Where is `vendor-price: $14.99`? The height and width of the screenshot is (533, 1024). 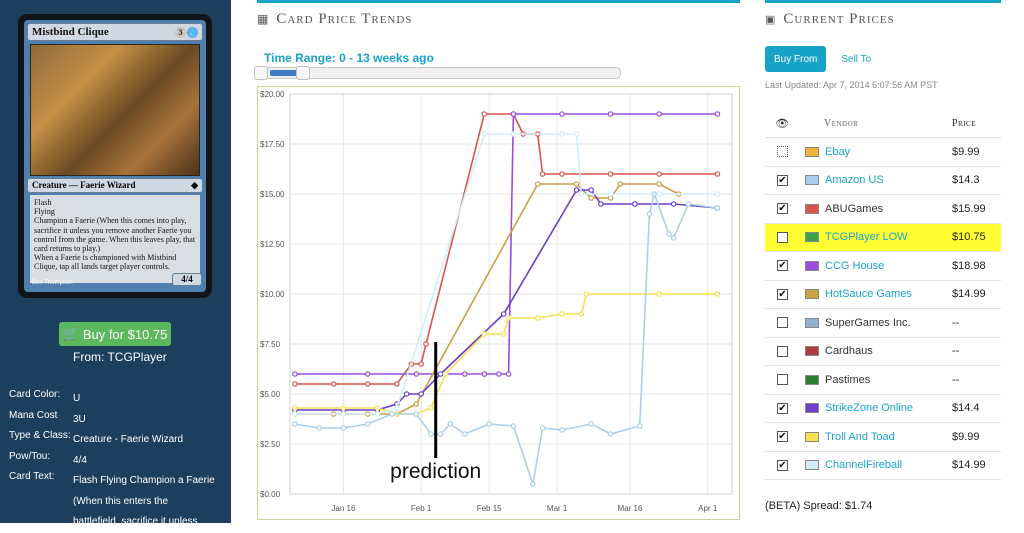
vendor-price: $14.99 is located at coordinates (969, 465).